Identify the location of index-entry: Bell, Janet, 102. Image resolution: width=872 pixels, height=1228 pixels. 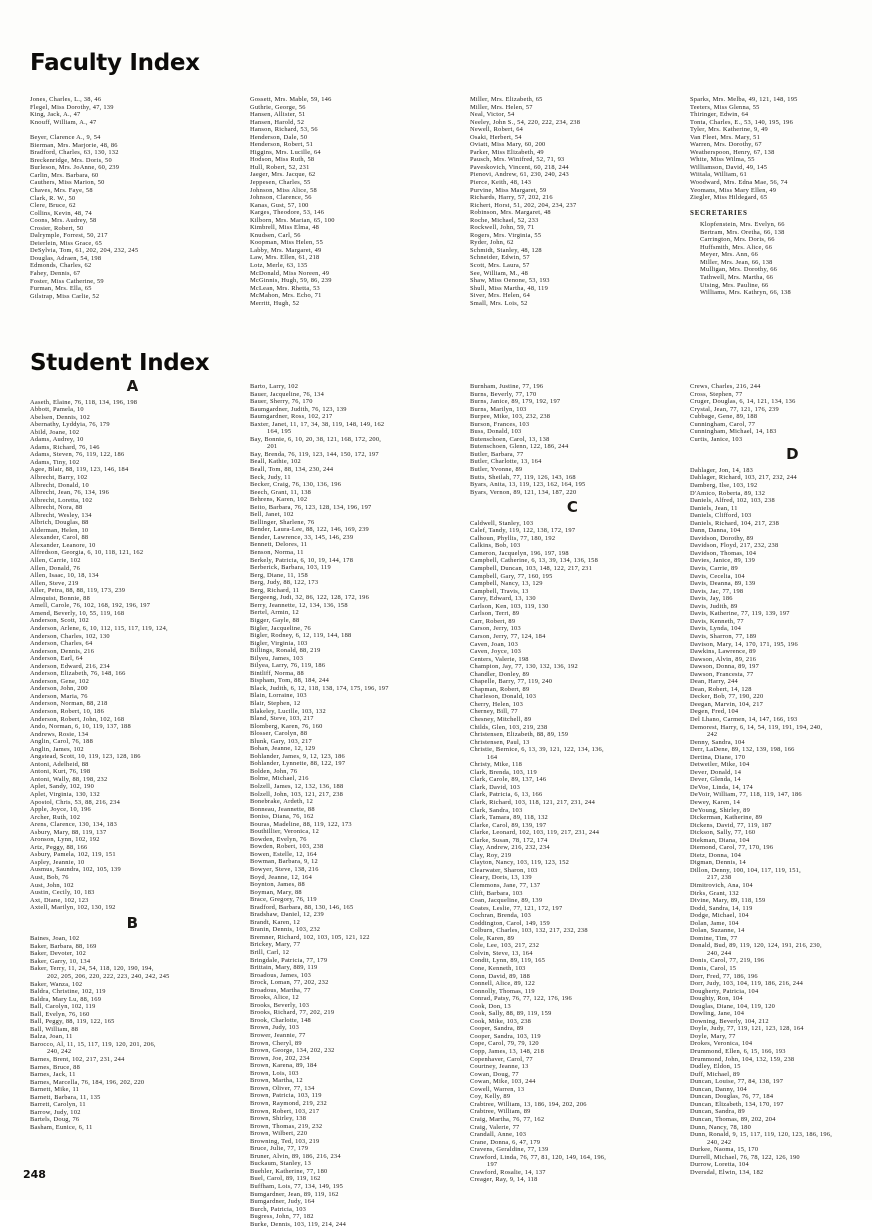
(272, 515).